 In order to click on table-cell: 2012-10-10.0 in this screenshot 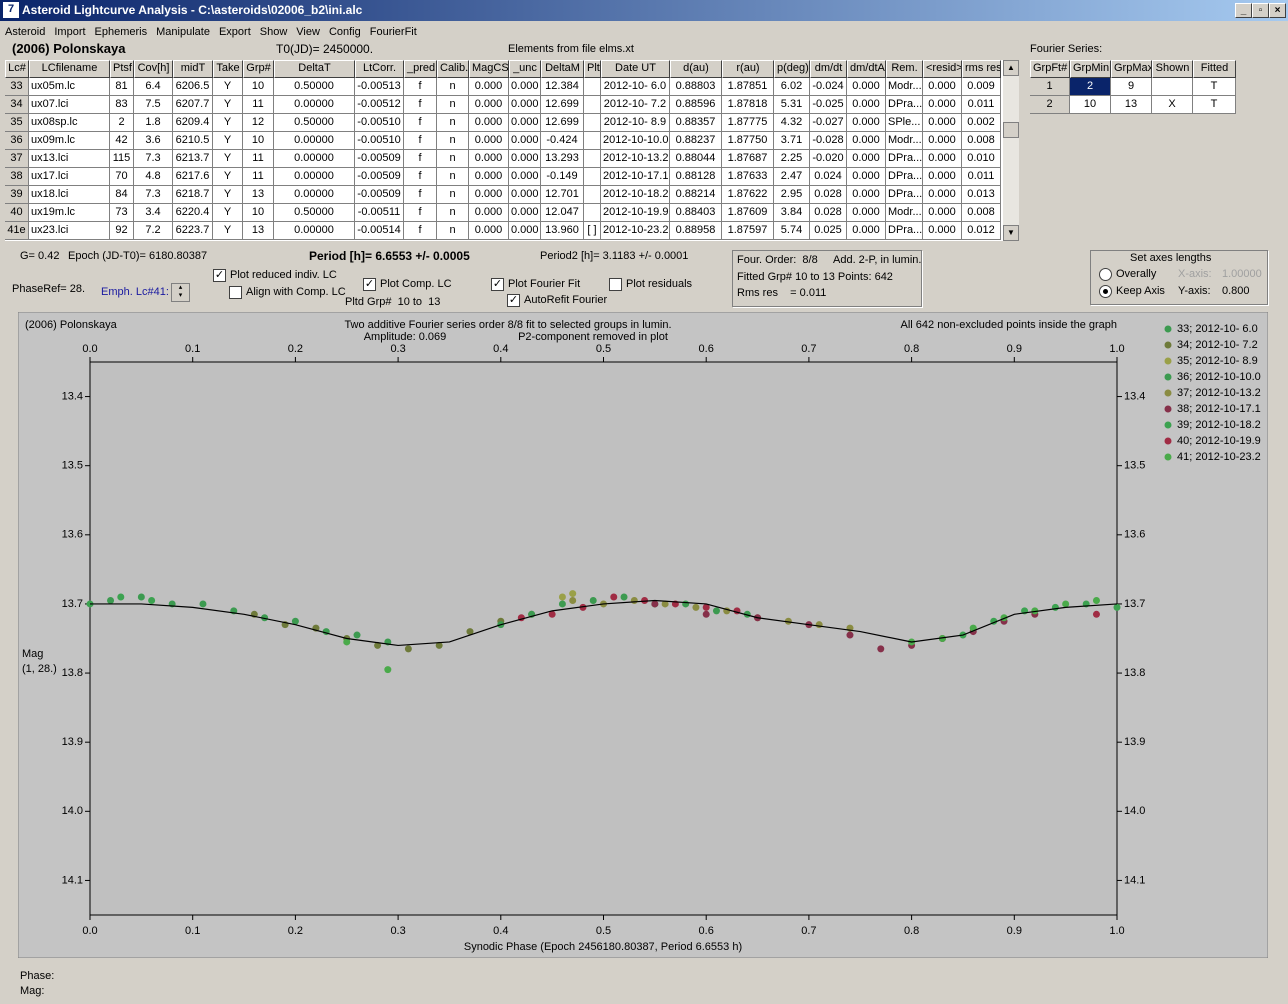, I will do `click(635, 141)`.